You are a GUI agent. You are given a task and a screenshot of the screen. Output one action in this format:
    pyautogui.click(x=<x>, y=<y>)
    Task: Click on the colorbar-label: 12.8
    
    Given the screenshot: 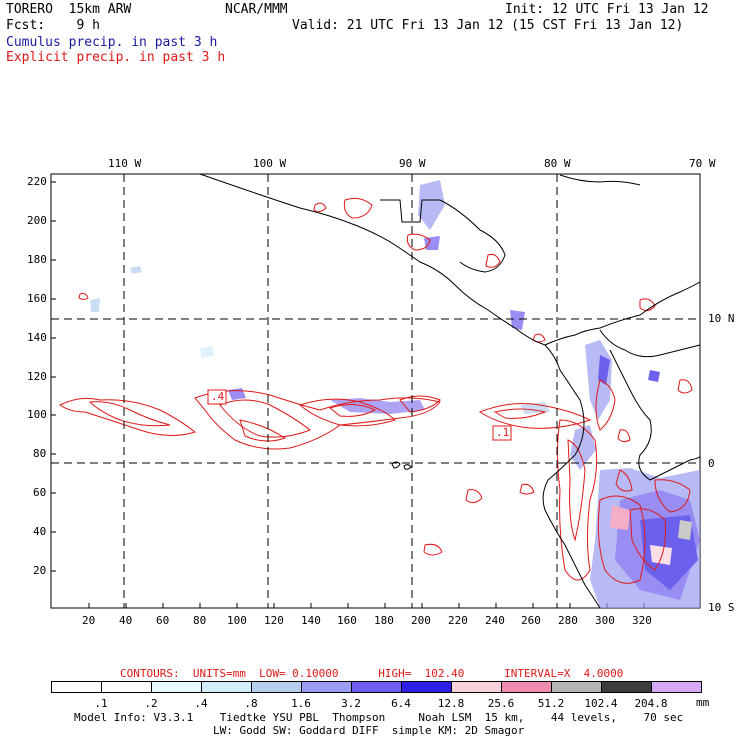 What is the action you would take?
    pyautogui.click(x=451, y=703)
    